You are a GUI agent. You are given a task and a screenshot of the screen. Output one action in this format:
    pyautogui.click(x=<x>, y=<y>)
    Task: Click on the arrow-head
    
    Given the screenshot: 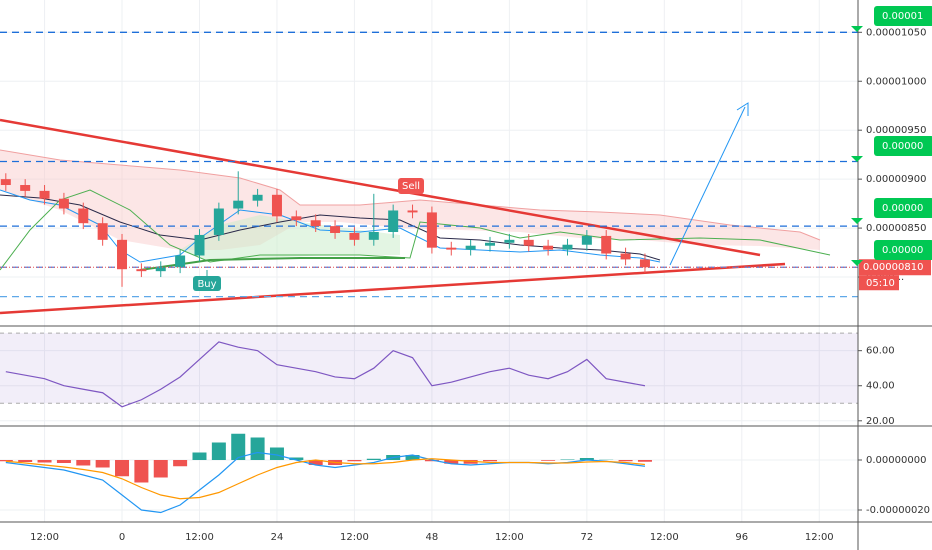 What is the action you would take?
    pyautogui.click(x=742, y=109)
    